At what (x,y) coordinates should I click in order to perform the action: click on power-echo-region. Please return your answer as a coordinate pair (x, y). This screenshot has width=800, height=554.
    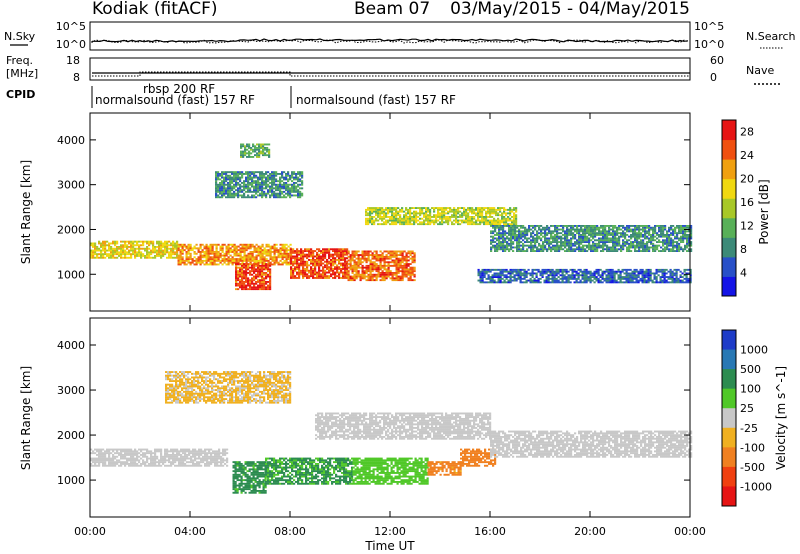
    Looking at the image, I should click on (134, 249).